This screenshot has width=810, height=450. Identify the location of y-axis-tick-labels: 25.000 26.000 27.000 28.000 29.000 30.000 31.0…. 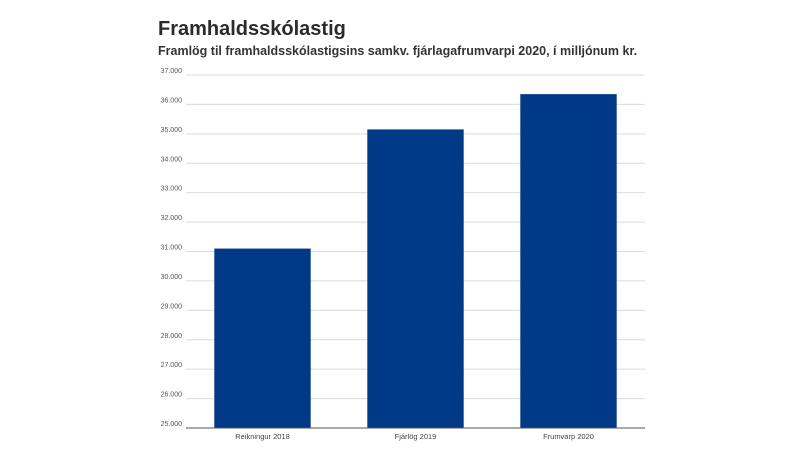
(172, 248).